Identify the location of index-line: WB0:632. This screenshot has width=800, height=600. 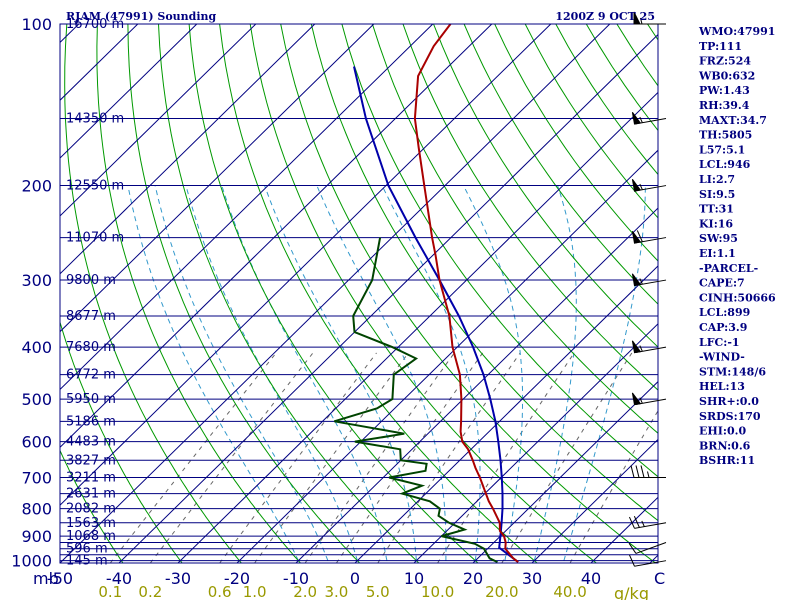
(726, 75).